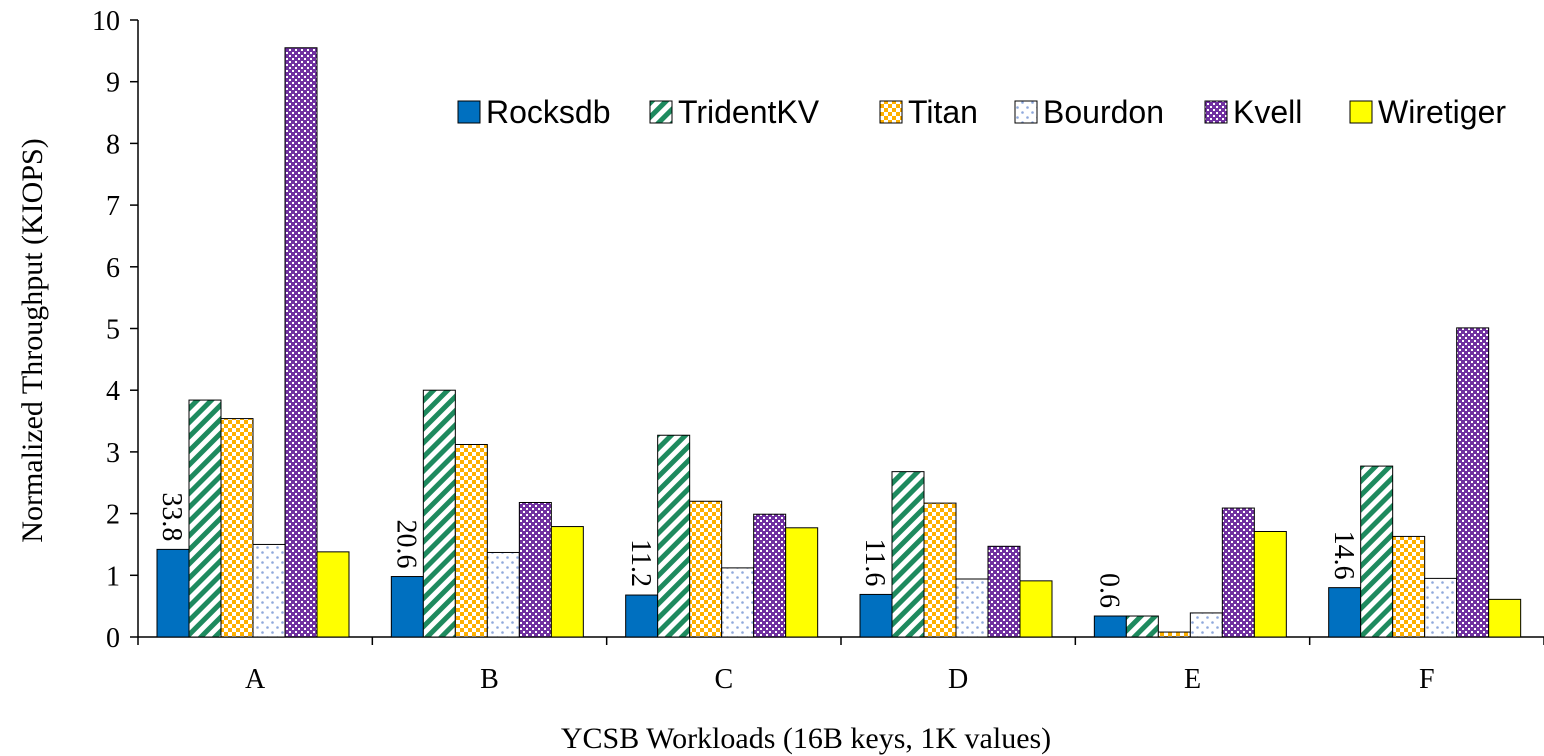 This screenshot has height=756, width=1544. Describe the element at coordinates (1206, 625) in the screenshot. I see `bar-bourdon-e` at that location.